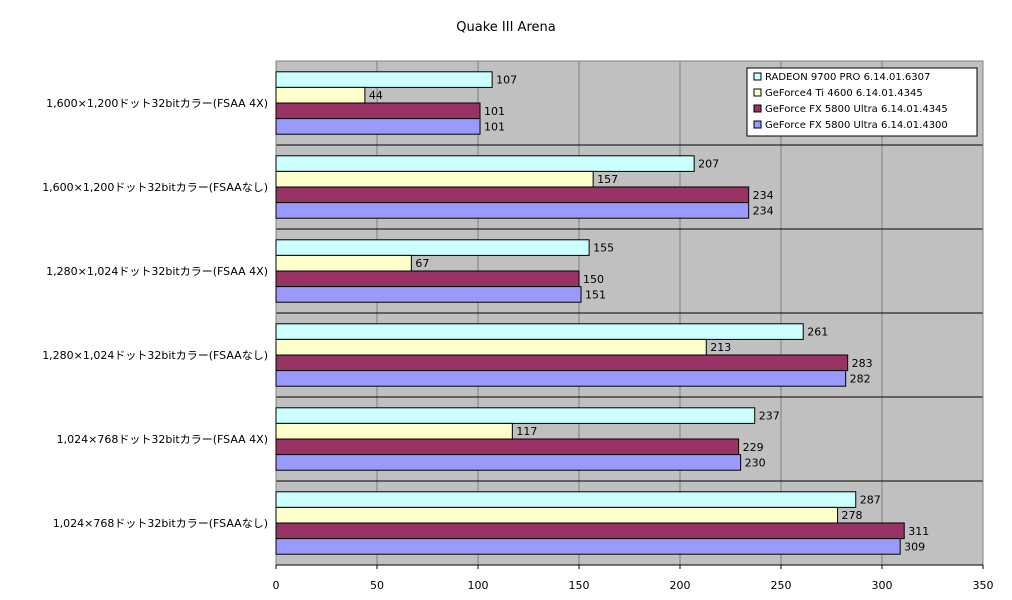 The image size is (1012, 600). Describe the element at coordinates (862, 363) in the screenshot. I see `data-label: 283` at that location.